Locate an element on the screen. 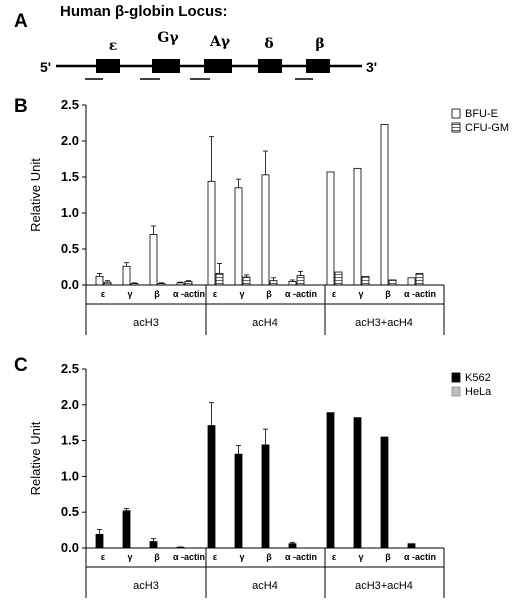 This screenshot has width=520, height=600. b-legend-label-bfu-e: BFU-E is located at coordinates (481, 114).